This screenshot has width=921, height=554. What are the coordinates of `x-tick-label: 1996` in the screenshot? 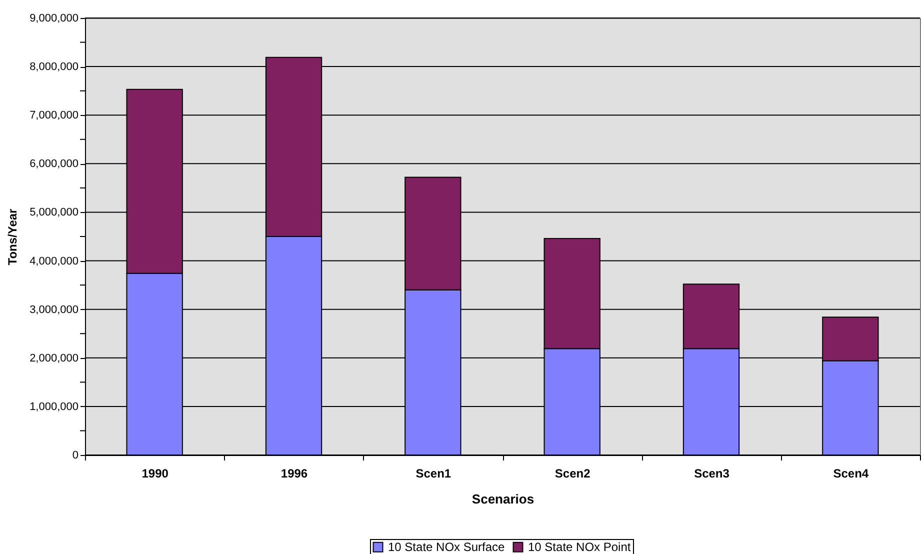 It's located at (294, 473).